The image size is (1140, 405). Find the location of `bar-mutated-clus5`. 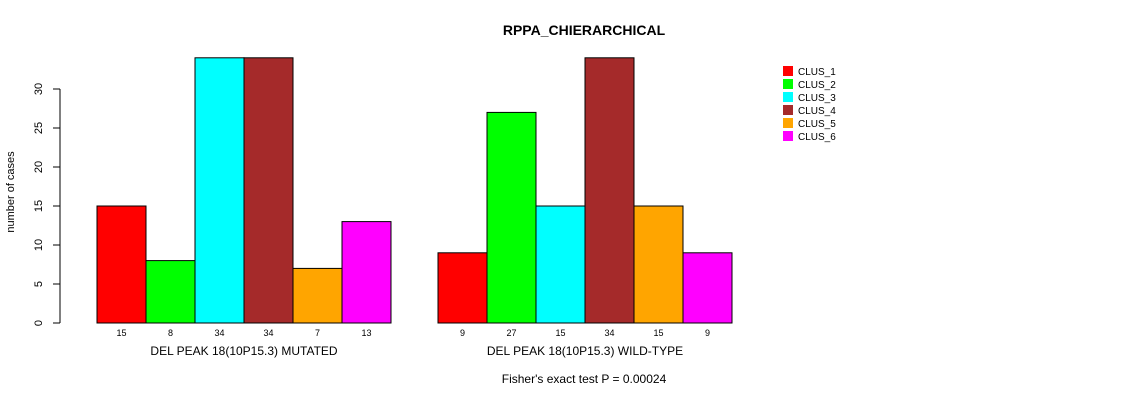

bar-mutated-clus5 is located at coordinates (317, 295).